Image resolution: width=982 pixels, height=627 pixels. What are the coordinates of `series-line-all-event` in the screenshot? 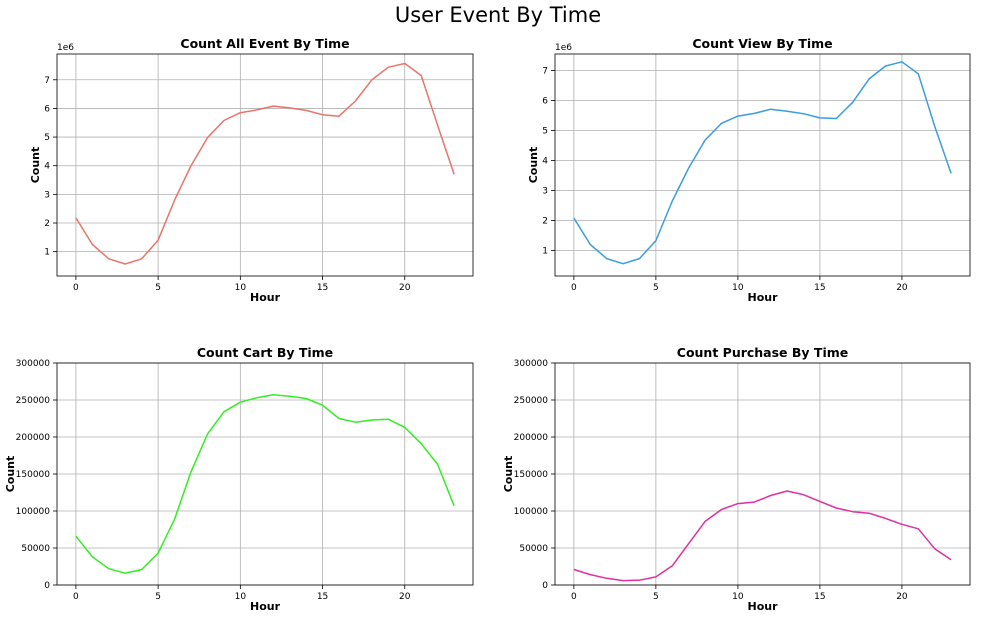 It's located at (265, 163).